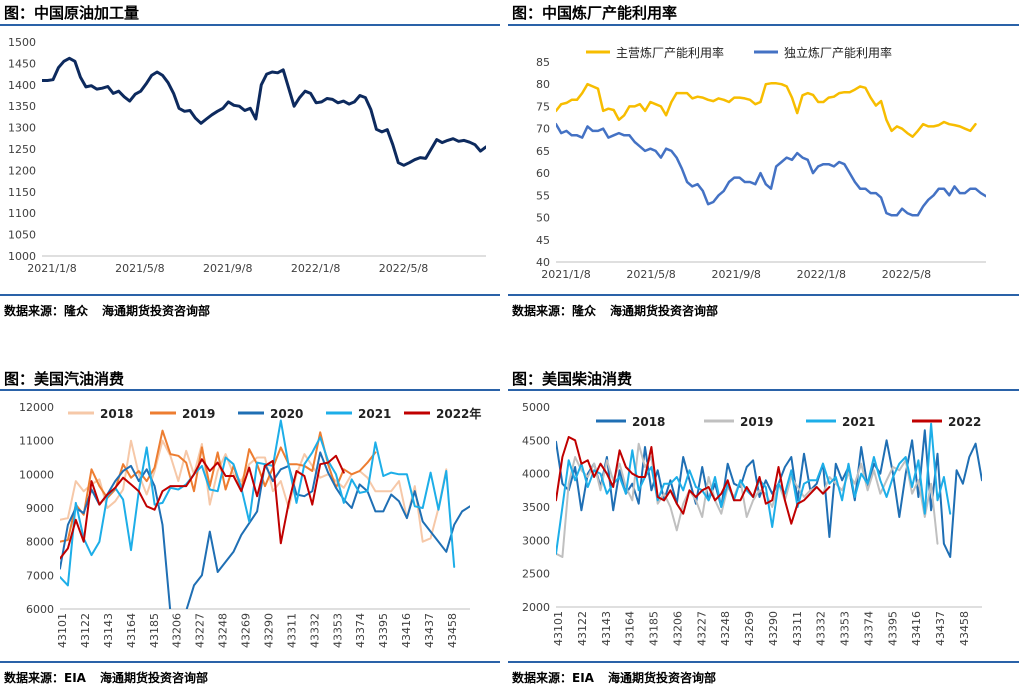  Describe the element at coordinates (838, 52) in the screenshot. I see `legend-label: 独立炼厂产能利用率` at that location.